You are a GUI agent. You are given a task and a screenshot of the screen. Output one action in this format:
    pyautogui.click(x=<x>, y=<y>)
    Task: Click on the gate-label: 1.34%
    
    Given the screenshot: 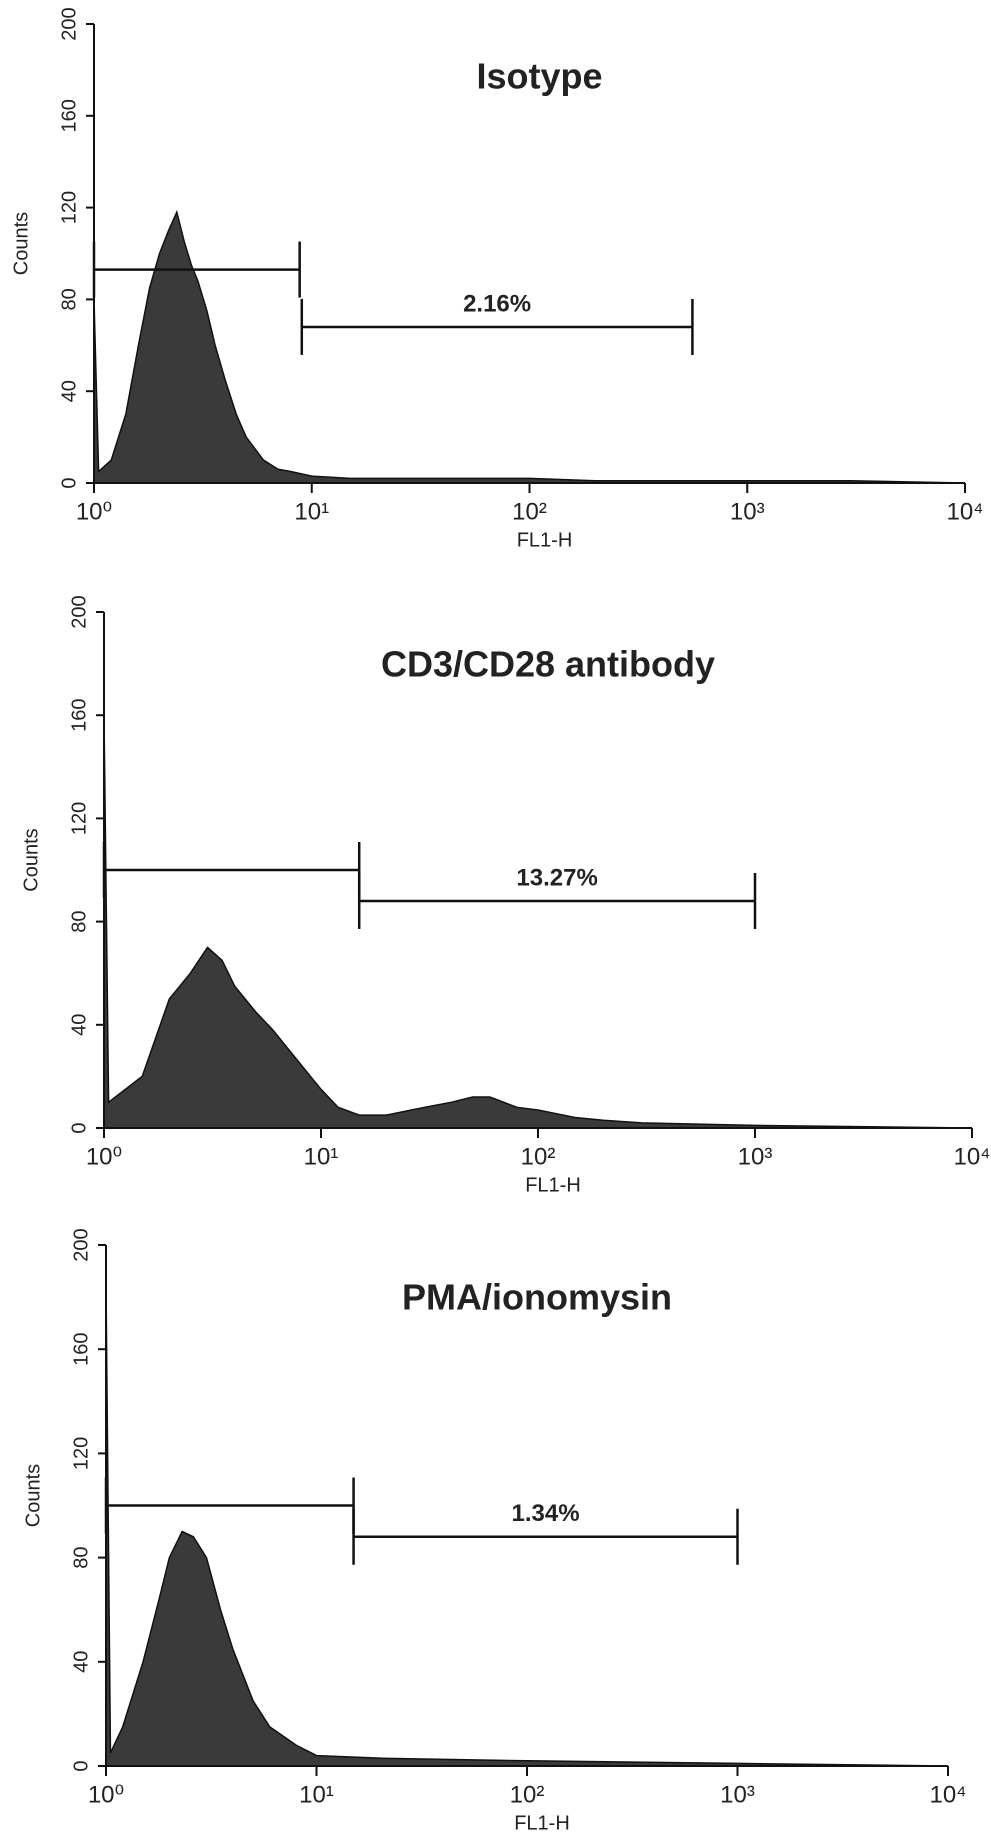 What is the action you would take?
    pyautogui.click(x=546, y=1513)
    